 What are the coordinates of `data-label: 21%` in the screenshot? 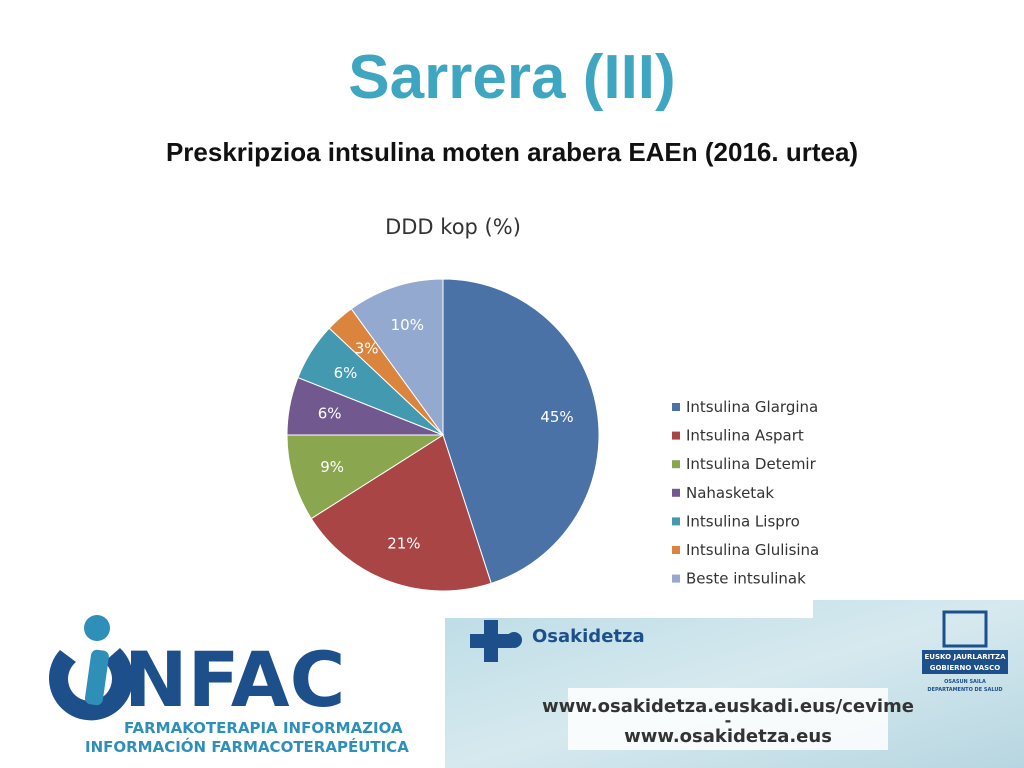 It's located at (403, 544).